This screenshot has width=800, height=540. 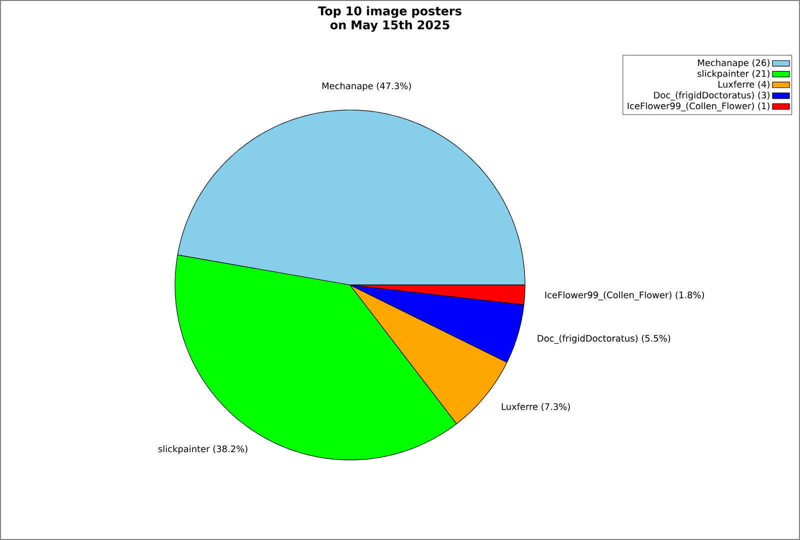 I want to click on legend-label: Doc_(frigidDoctoratus) (3), so click(x=712, y=96).